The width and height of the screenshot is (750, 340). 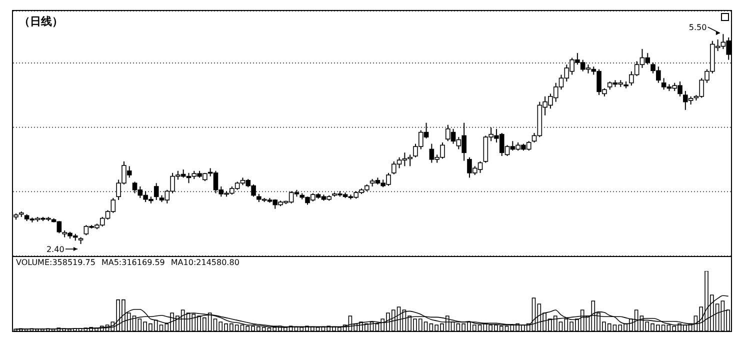 What do you see at coordinates (133, 262) in the screenshot?
I see `text: MA5:316169.59` at bounding box center [133, 262].